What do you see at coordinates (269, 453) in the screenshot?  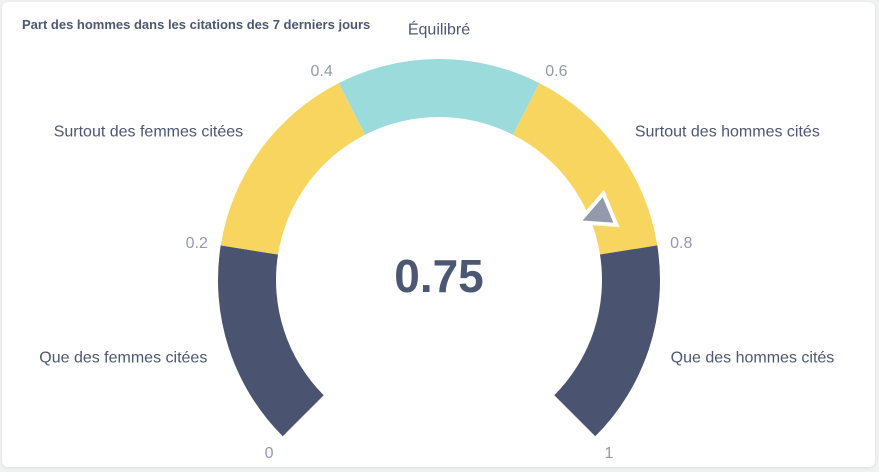 I see `gauge-tick-label: 0` at bounding box center [269, 453].